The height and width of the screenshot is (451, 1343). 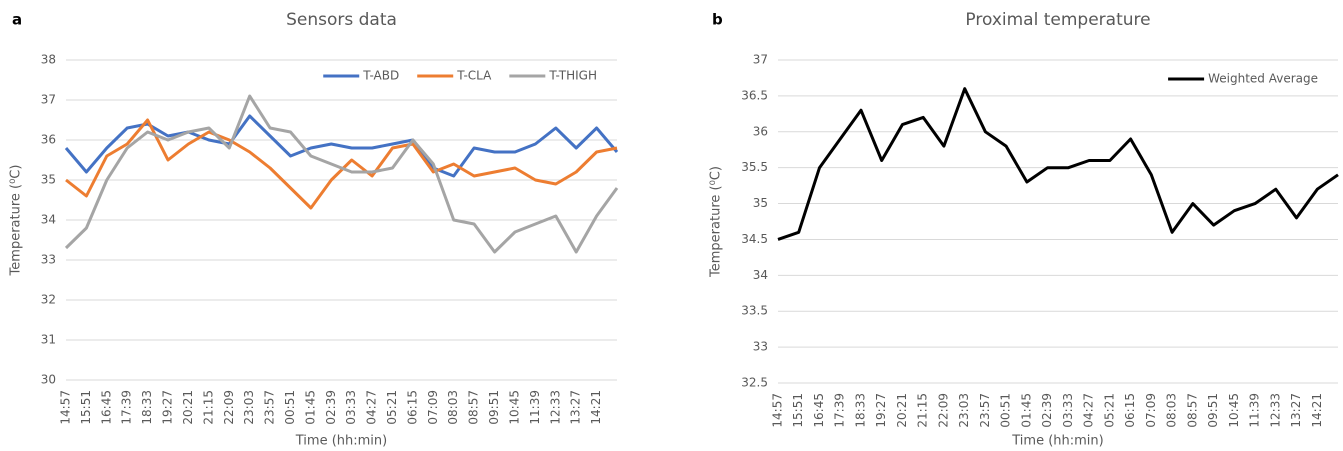 What do you see at coordinates (754, 311) in the screenshot?
I see `y-tick-label: 33.5` at bounding box center [754, 311].